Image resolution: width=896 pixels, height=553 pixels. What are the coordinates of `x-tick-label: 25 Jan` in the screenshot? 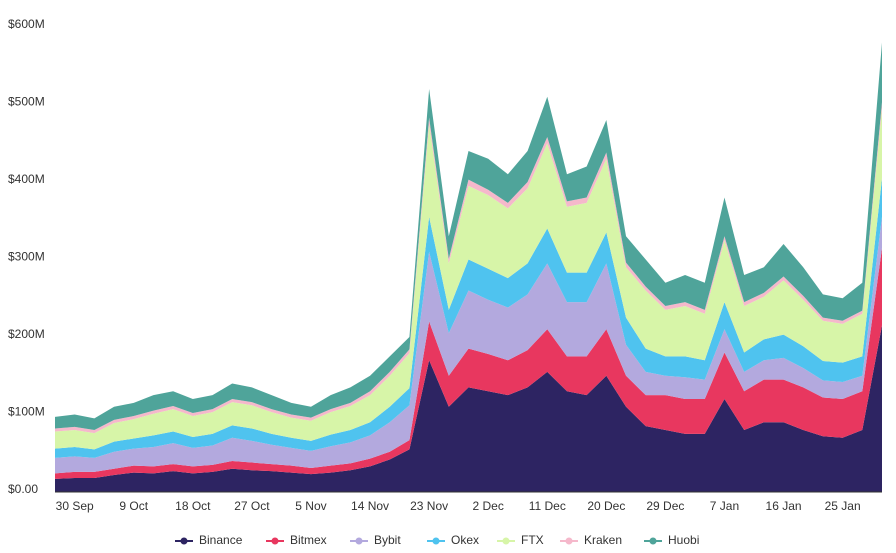 It's located at (843, 506).